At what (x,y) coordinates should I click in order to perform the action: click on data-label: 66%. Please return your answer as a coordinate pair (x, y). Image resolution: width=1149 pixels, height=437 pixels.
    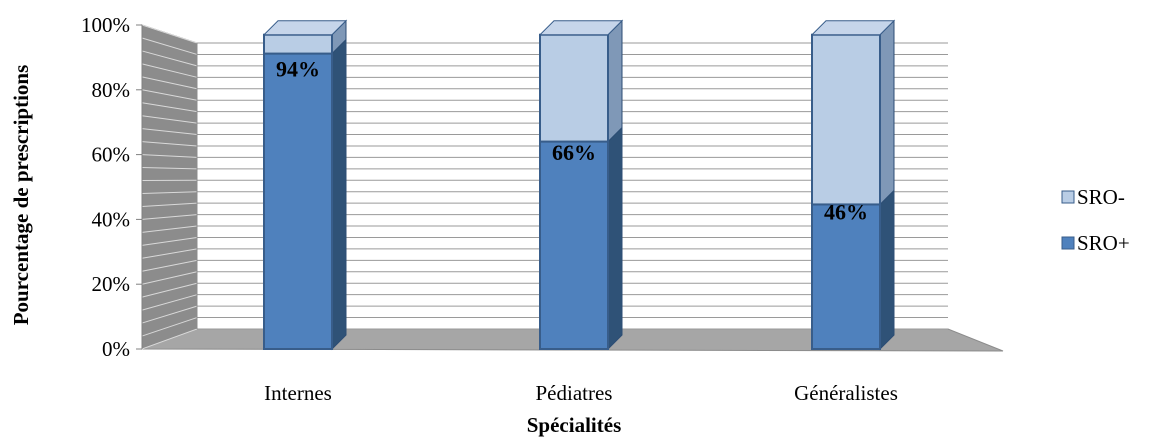
    Looking at the image, I should click on (574, 152).